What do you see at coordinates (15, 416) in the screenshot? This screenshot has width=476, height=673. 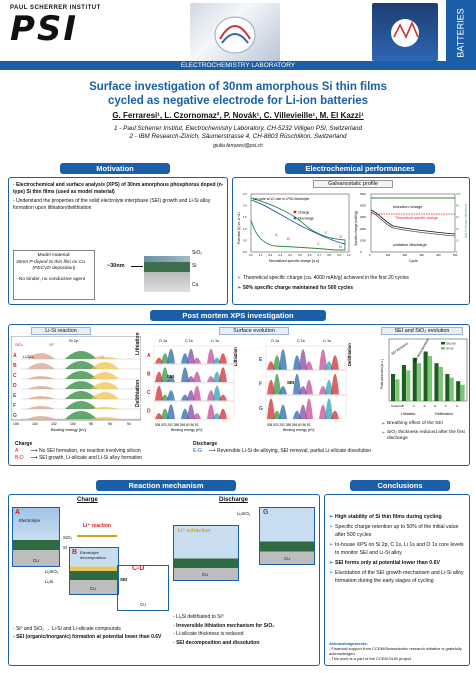 I see `lisi-row-label: G` at bounding box center [15, 416].